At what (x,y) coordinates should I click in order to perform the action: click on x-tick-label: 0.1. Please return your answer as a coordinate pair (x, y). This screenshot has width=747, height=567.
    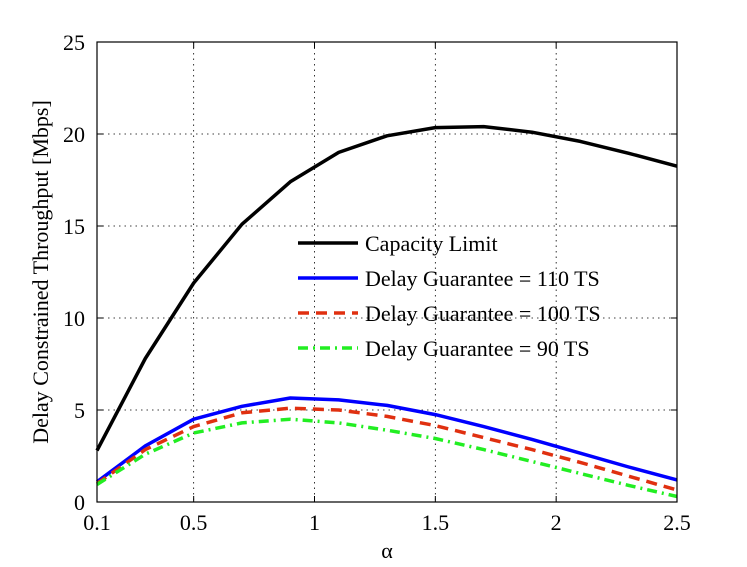
    Looking at the image, I should click on (97, 522).